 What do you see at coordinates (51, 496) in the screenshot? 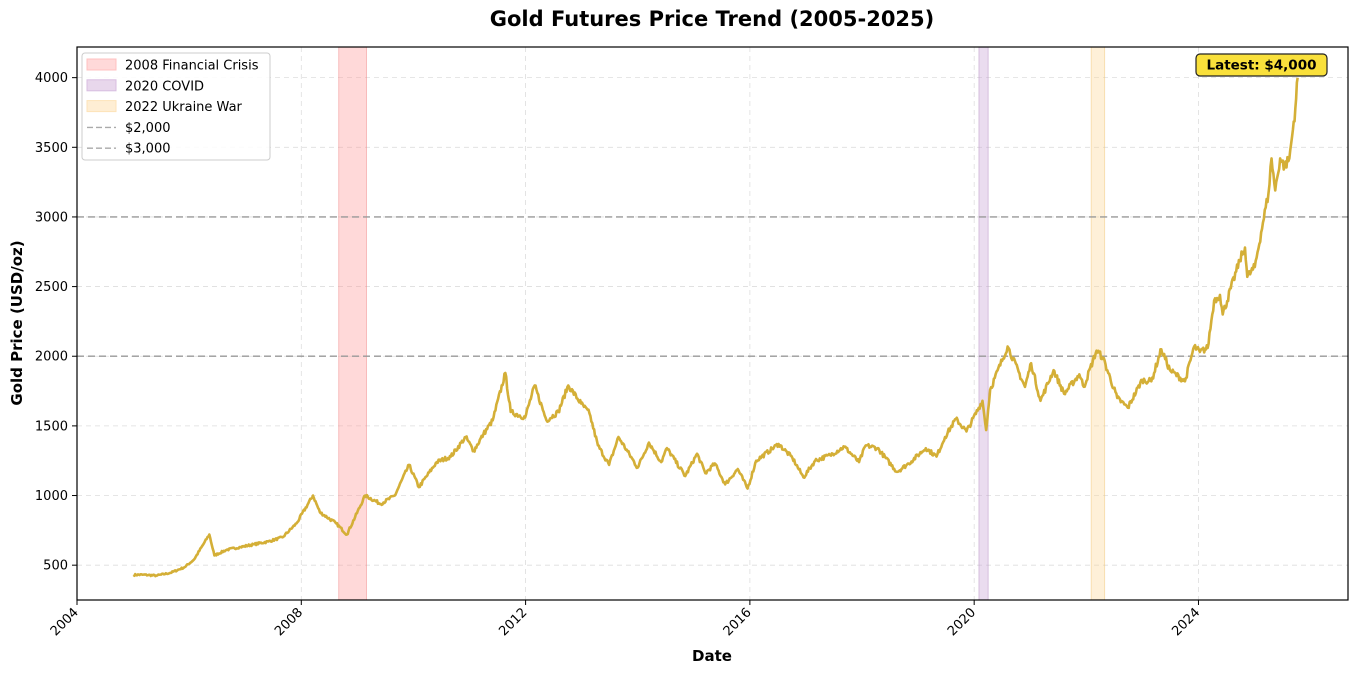
I see `y-tick-label: 1000` at bounding box center [51, 496].